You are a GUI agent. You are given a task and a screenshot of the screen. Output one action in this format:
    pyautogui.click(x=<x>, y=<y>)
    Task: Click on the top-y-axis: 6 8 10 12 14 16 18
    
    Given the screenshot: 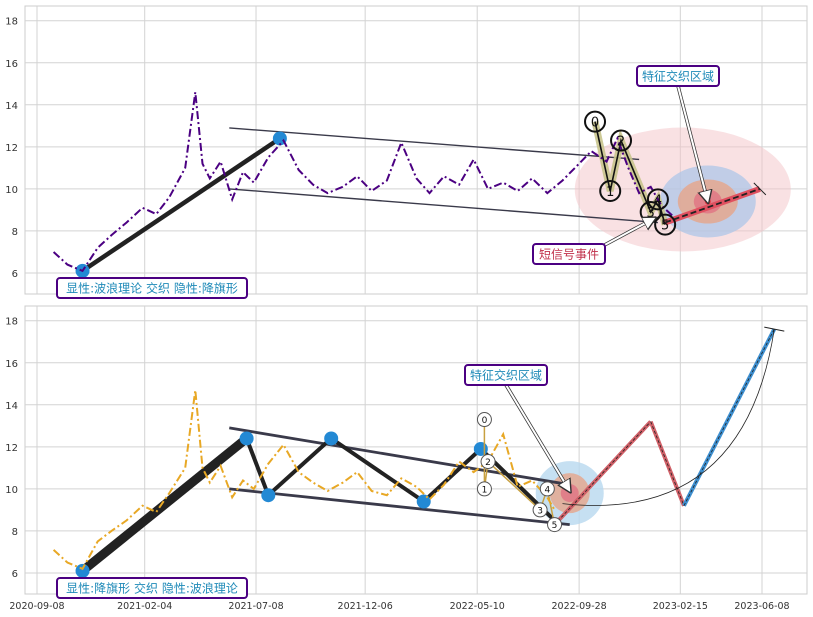 What is the action you would take?
    pyautogui.click(x=11, y=148)
    